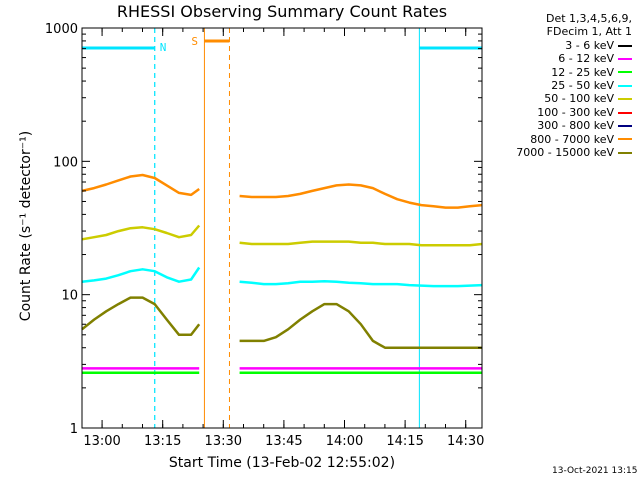  I want to click on legend-entry-label: 100 - 300 keV, so click(575, 112).